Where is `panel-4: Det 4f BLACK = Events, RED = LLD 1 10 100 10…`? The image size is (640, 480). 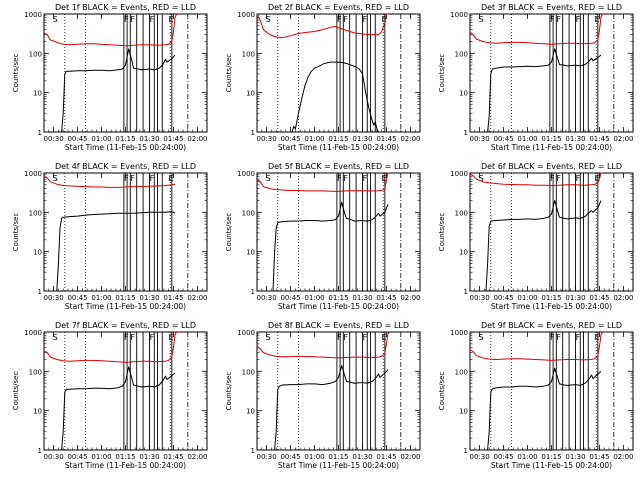 panel-4: Det 4f BLACK = Events, RED = LLD 1 10 100 10… is located at coordinates (110, 236).